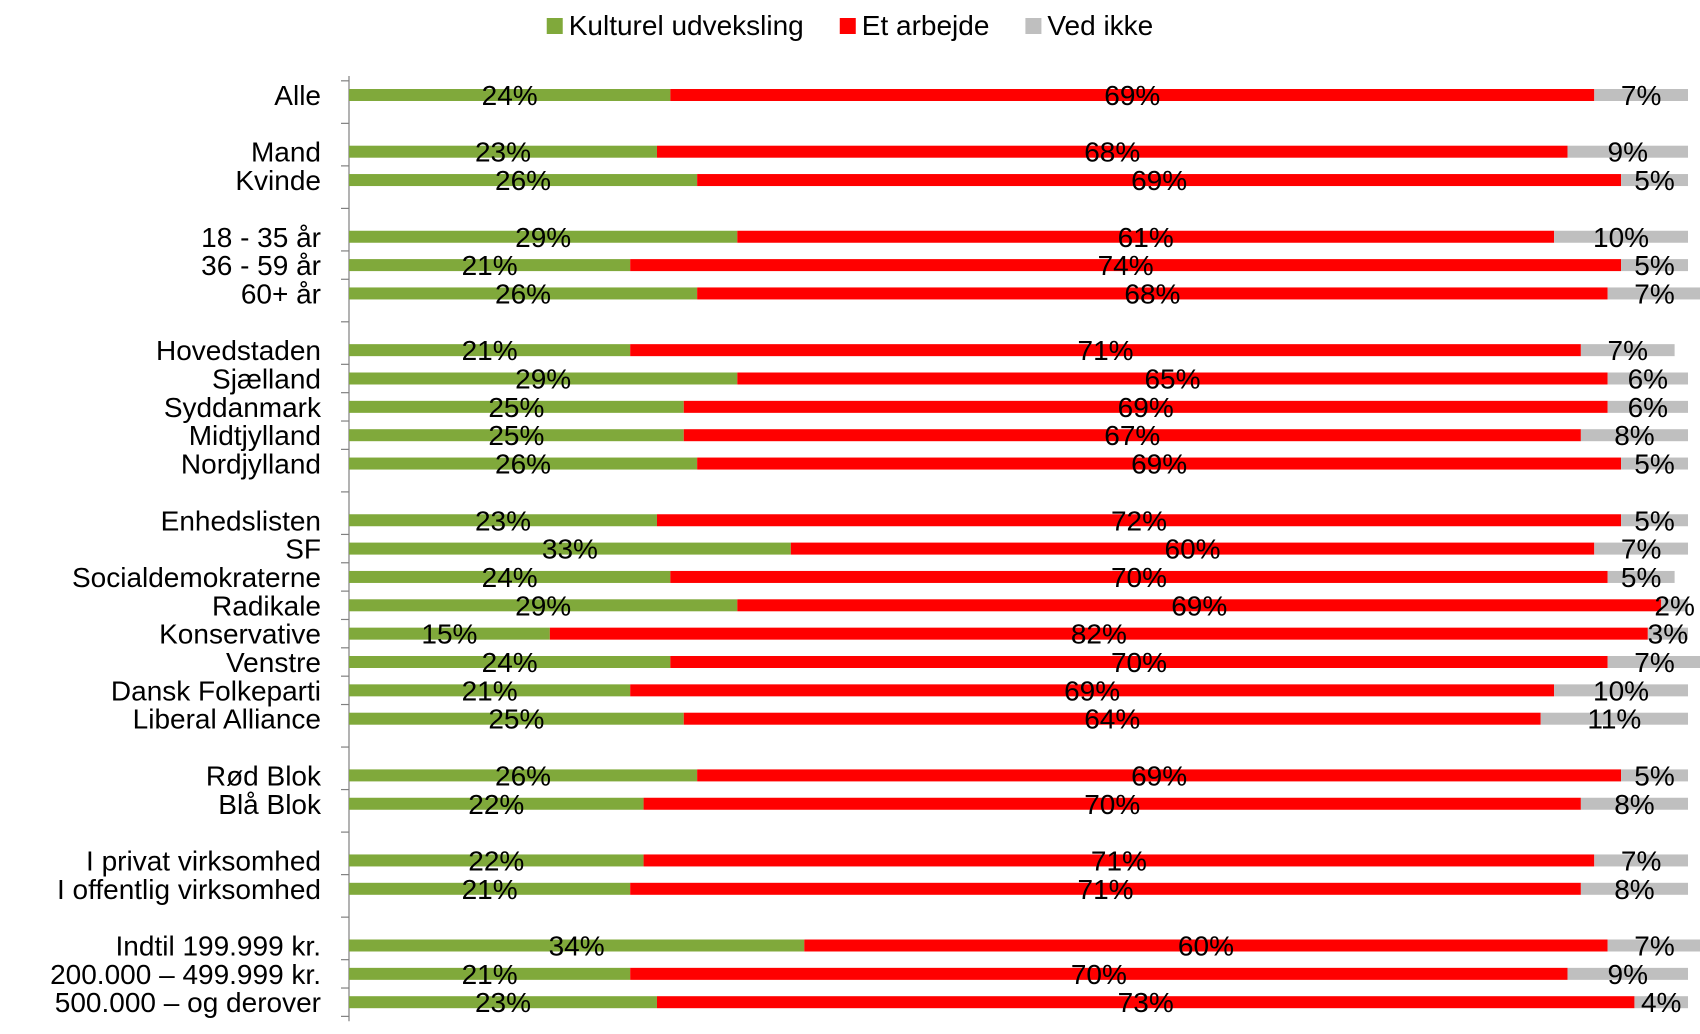 The width and height of the screenshot is (1700, 1034). Describe the element at coordinates (849, 25) in the screenshot. I see `legend: Kulturel udveksling Et arbejde Ved ikke` at that location.